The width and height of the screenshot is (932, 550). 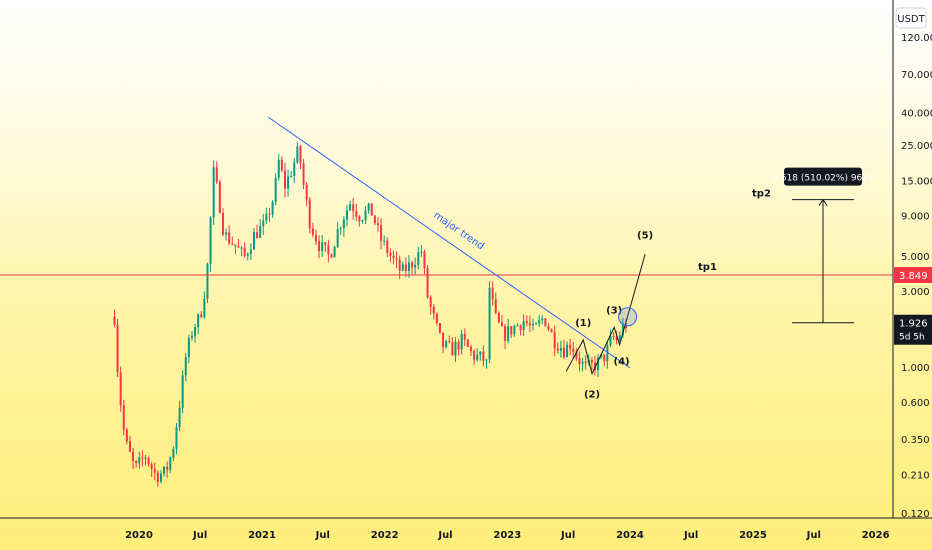 I want to click on y-tick-label: 15.000, so click(x=916, y=181).